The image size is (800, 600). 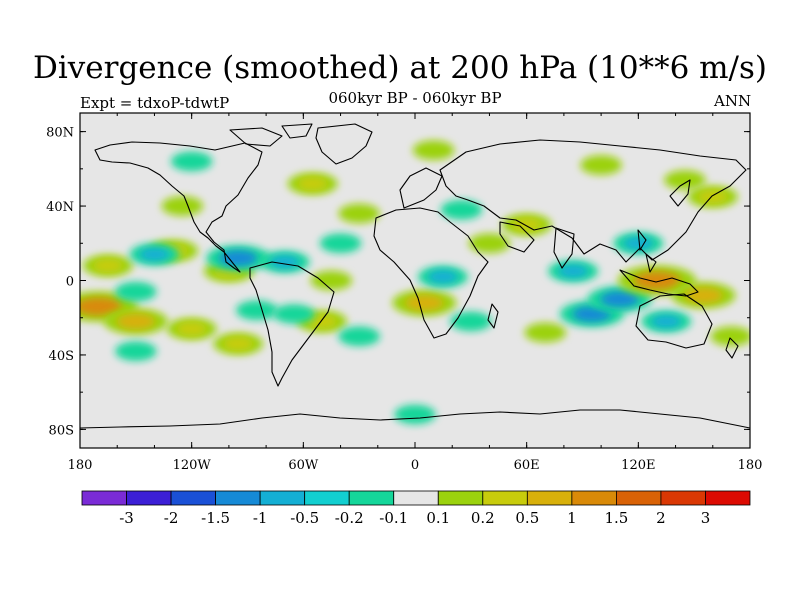 I want to click on colorbar: -3 -2 -1.5 -1 -0.5 -0.2 -0.1 0.1 0.2 0.5 1 1.5 2 3, so click(x=416, y=508).